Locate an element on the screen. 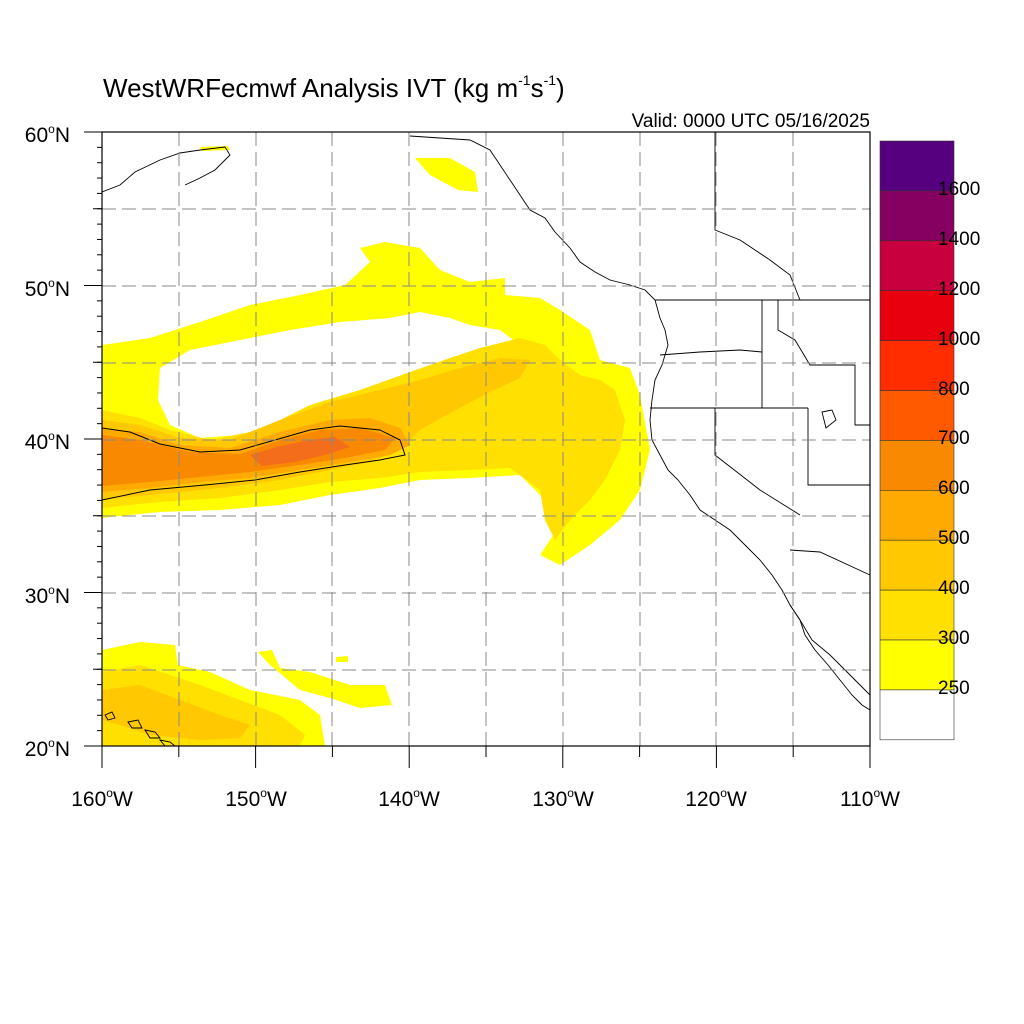 The height and width of the screenshot is (1024, 1024). ca-nv-border is located at coordinates (757, 462).